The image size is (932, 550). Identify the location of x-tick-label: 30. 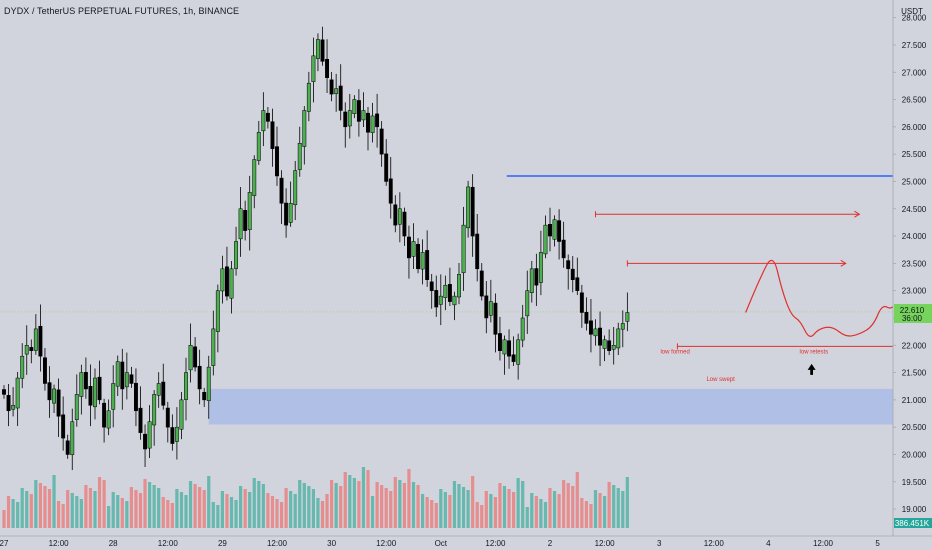
(331, 543).